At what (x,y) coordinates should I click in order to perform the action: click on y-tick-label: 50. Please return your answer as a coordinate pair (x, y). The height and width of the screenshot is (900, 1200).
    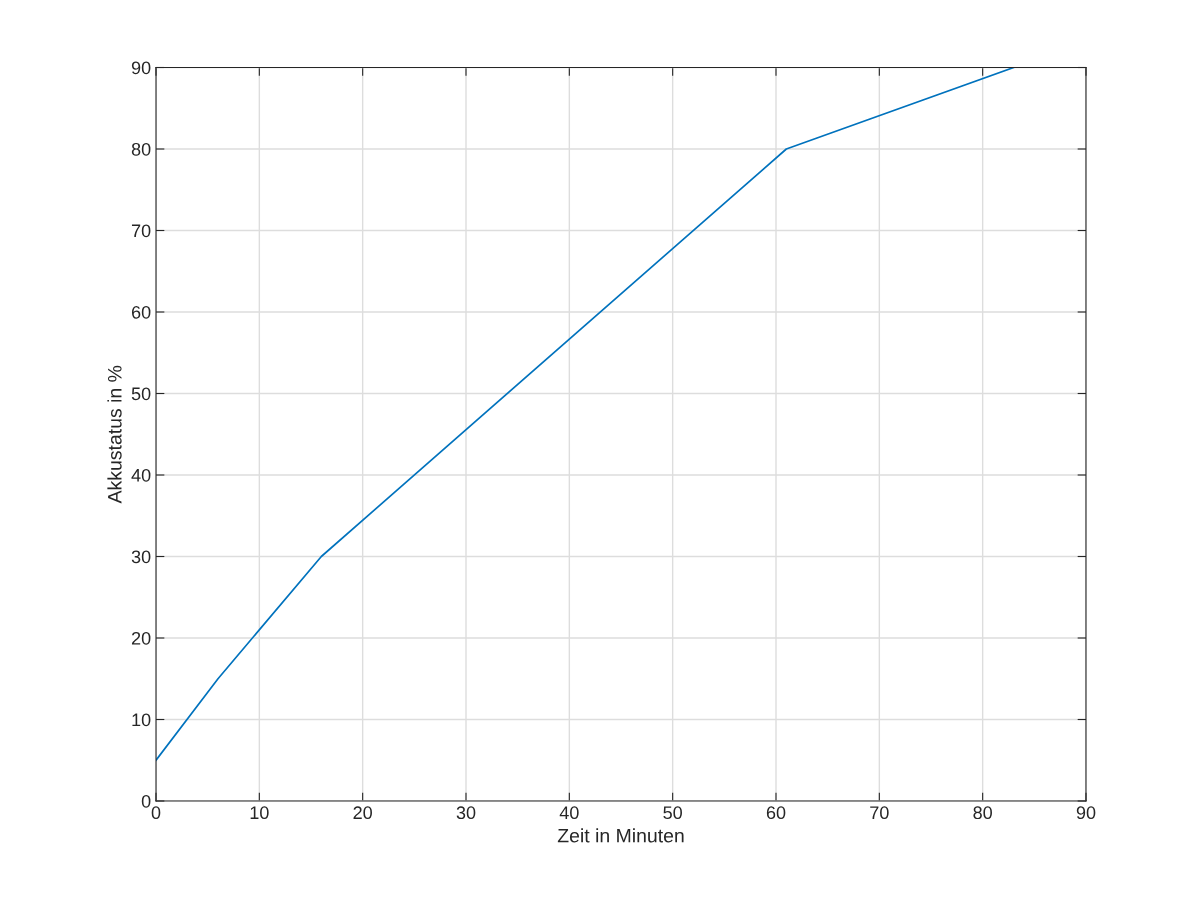
    Looking at the image, I should click on (141, 394).